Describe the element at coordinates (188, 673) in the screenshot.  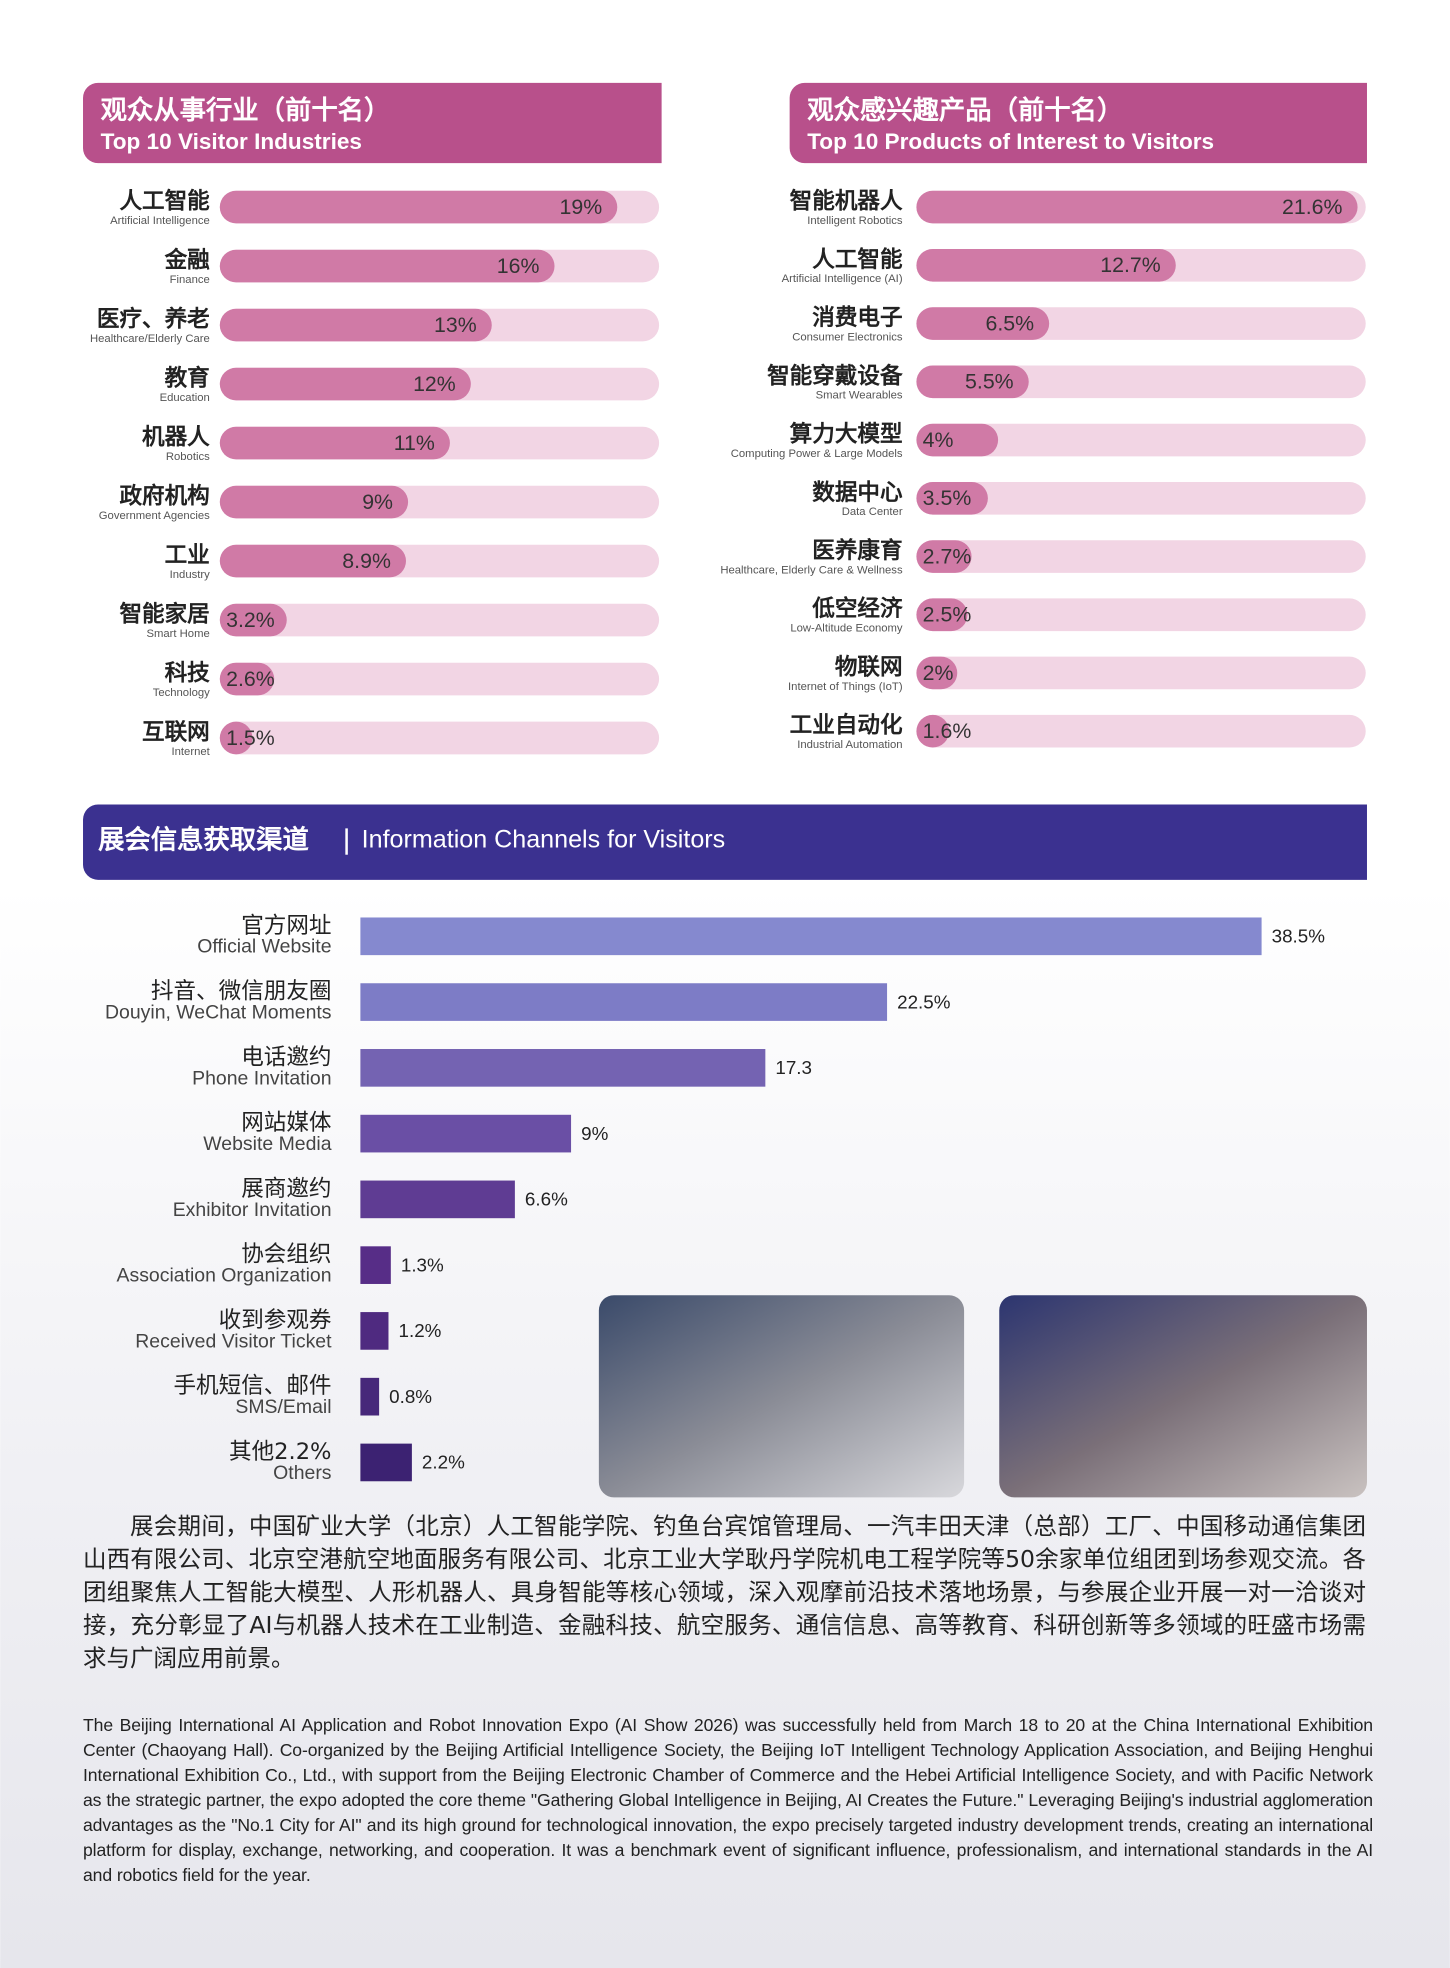
I see `category-label: 科技` at that location.